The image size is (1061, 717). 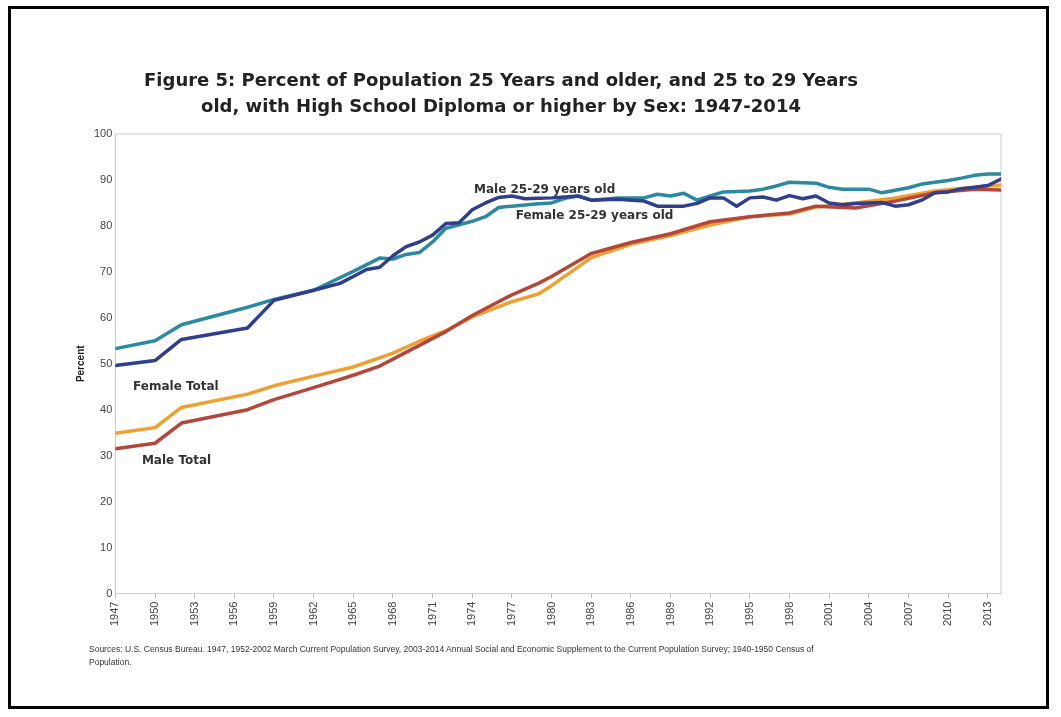 What do you see at coordinates (550, 614) in the screenshot?
I see `x-tick-label: 1980` at bounding box center [550, 614].